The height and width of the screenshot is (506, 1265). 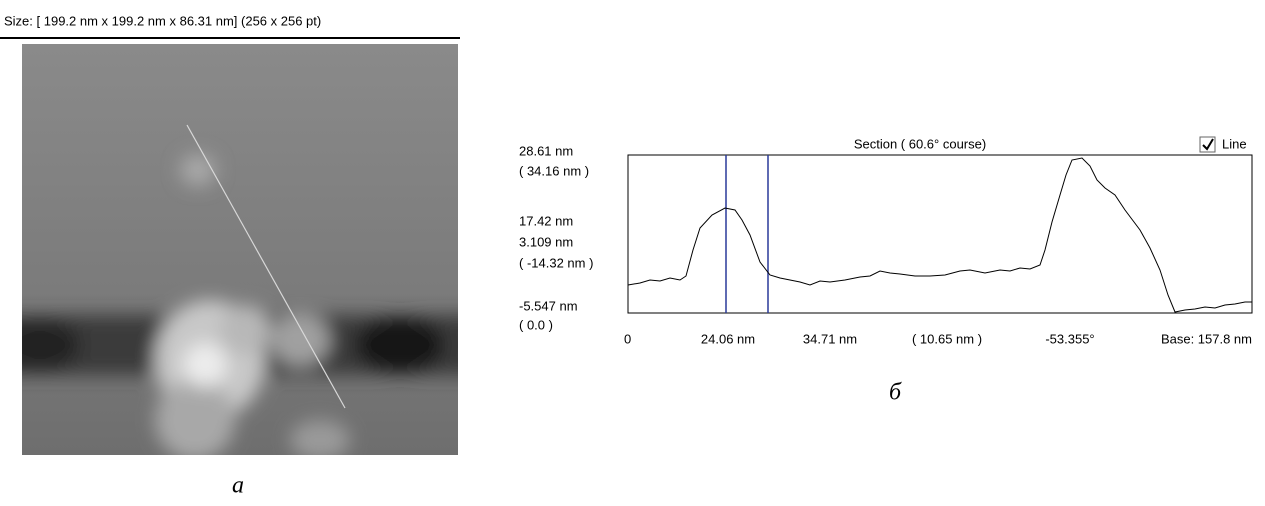 I want to click on x-label: 24.06 nm, so click(x=728, y=338).